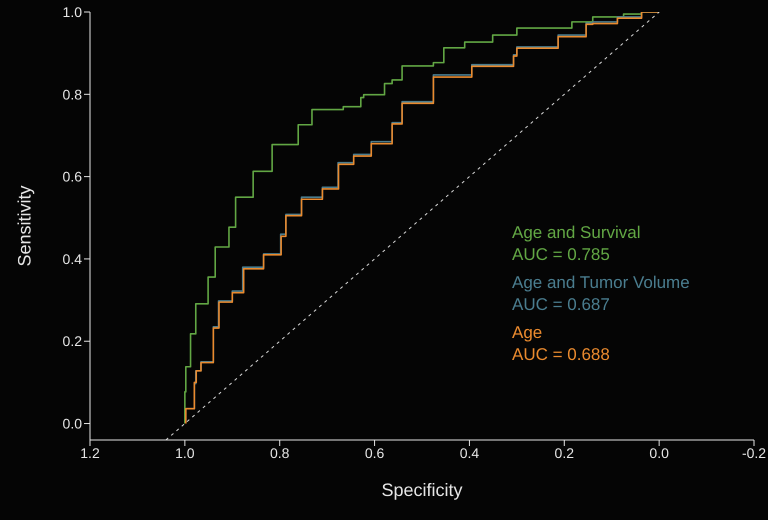 This screenshot has height=520, width=768. What do you see at coordinates (561, 355) in the screenshot?
I see `annotation: AUC = 0.688` at bounding box center [561, 355].